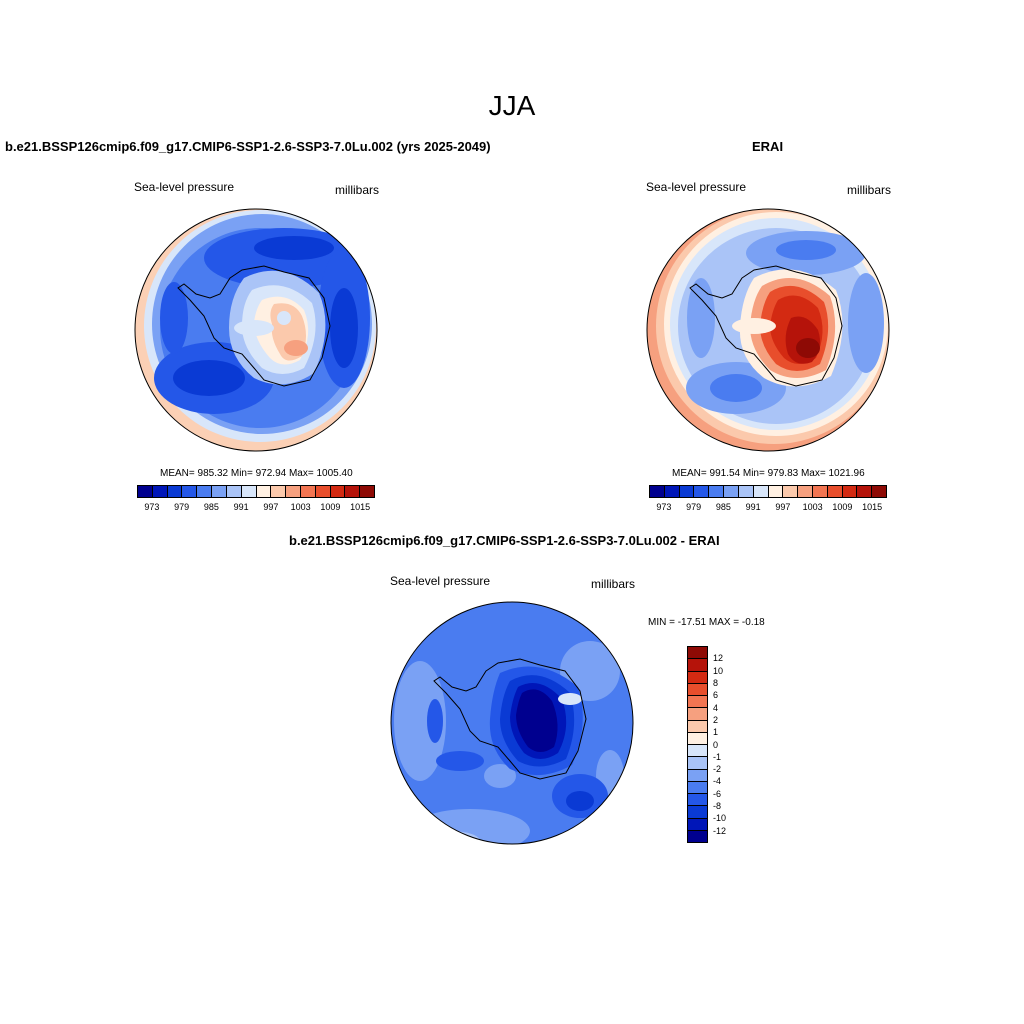  I want to click on model-colorbar, so click(256, 491).